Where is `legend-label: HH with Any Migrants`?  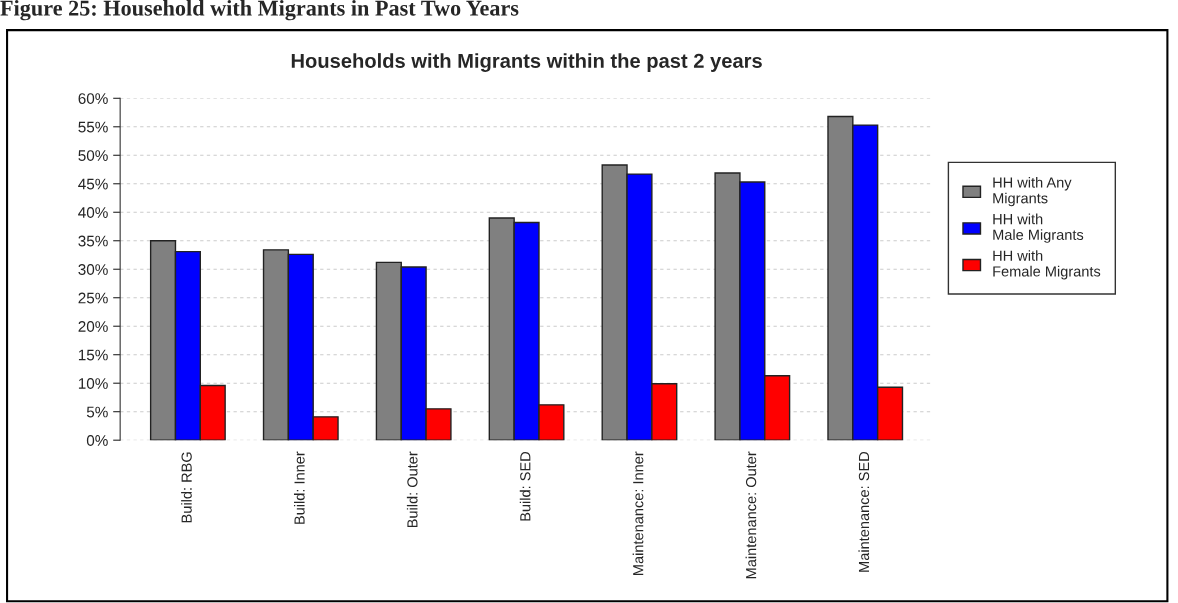 legend-label: HH with Any Migrants is located at coordinates (1032, 191).